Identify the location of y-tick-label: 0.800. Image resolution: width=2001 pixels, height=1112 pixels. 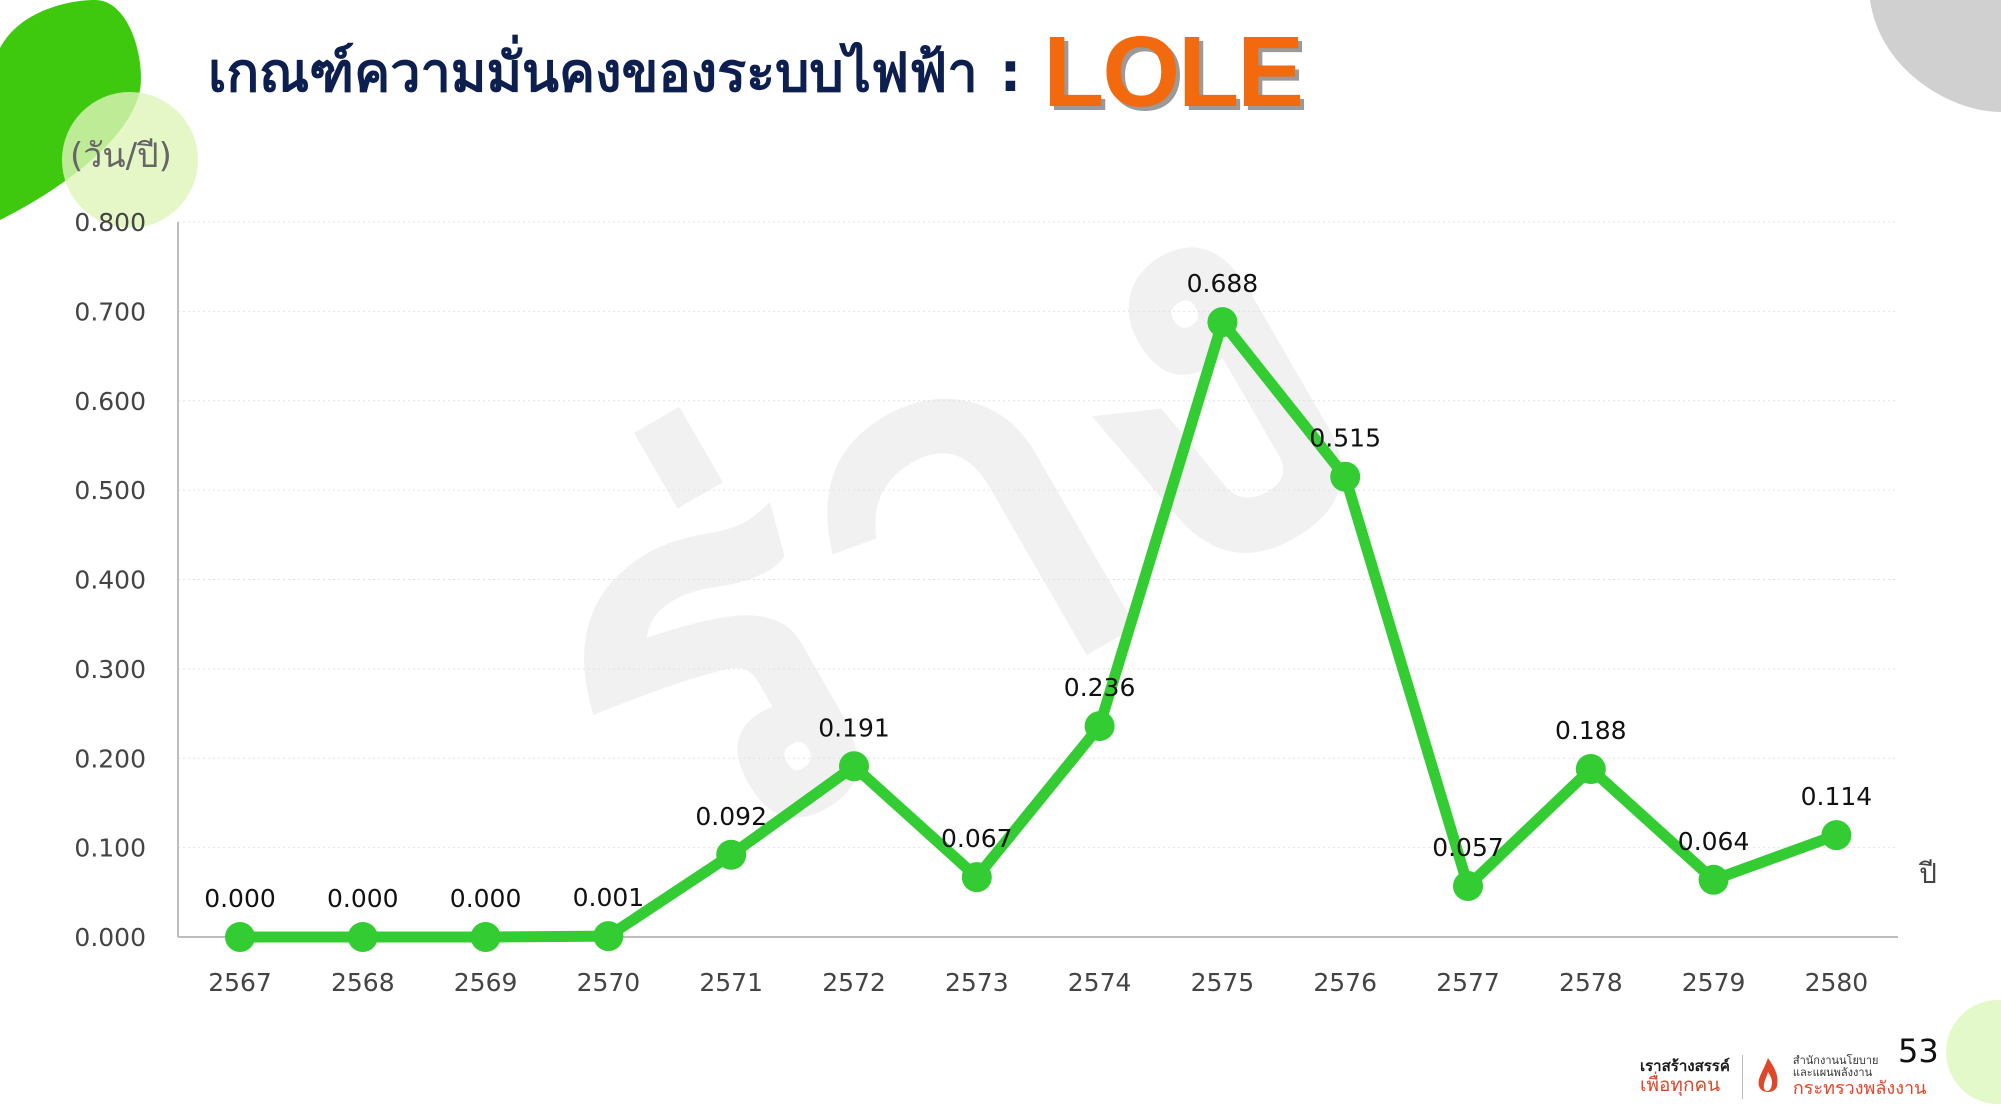
(110, 222).